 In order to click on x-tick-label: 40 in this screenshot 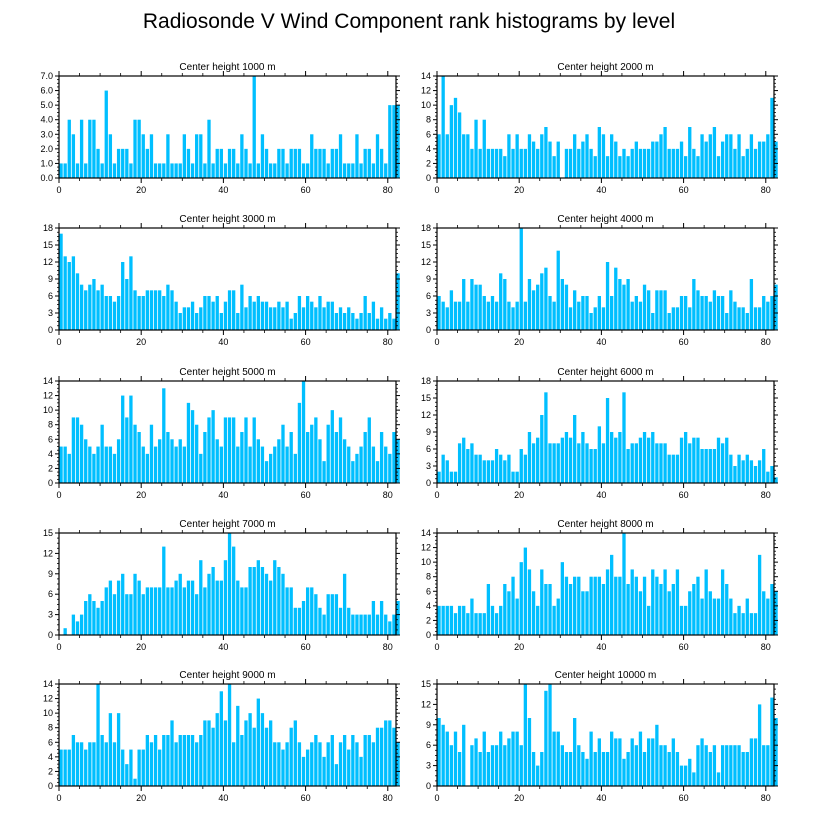, I will do `click(601, 190)`.